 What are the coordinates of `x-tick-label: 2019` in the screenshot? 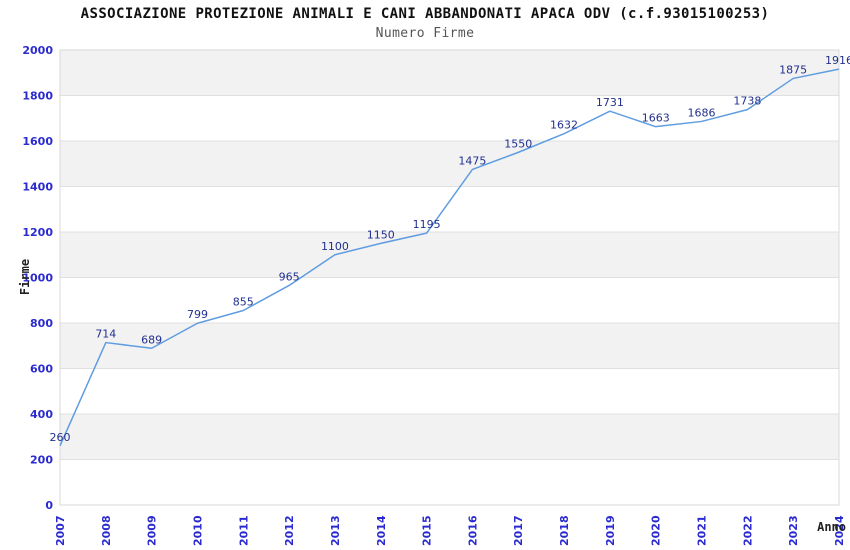 It's located at (610, 530).